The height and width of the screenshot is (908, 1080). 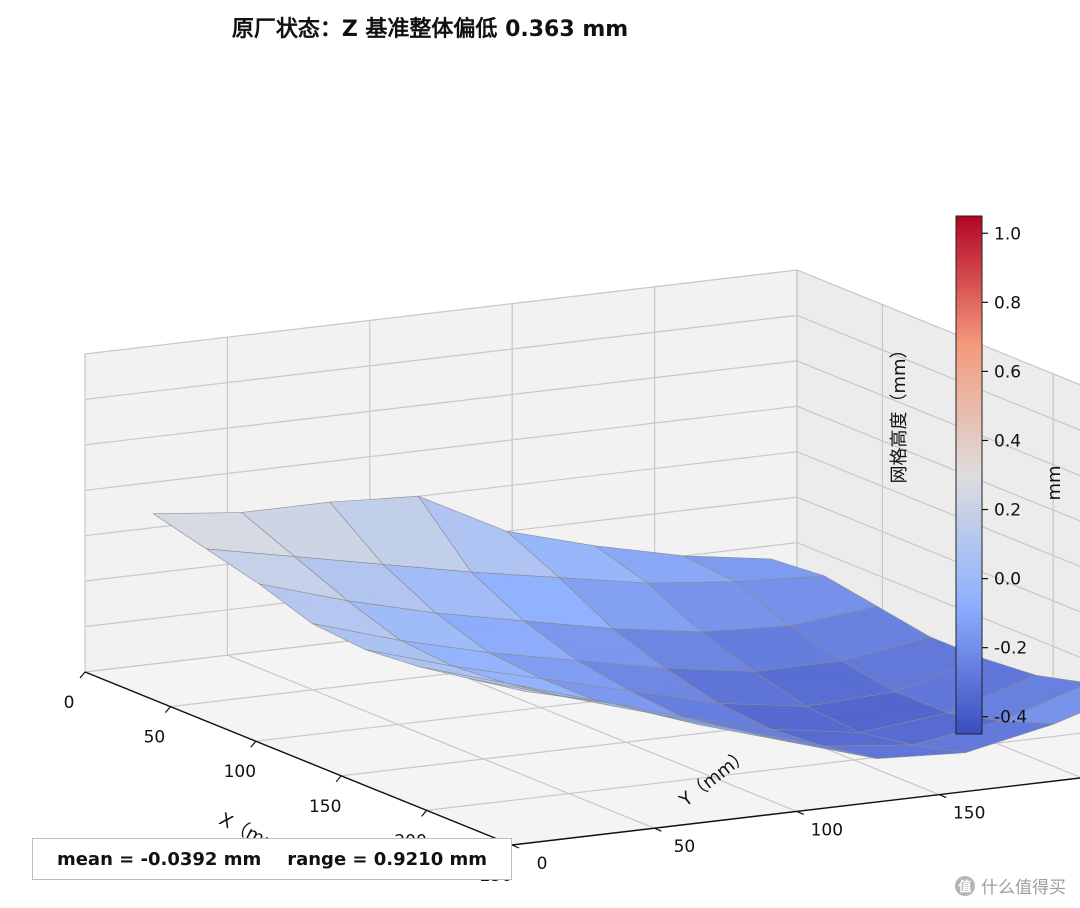 I want to click on surface-face, so click(x=541, y=691).